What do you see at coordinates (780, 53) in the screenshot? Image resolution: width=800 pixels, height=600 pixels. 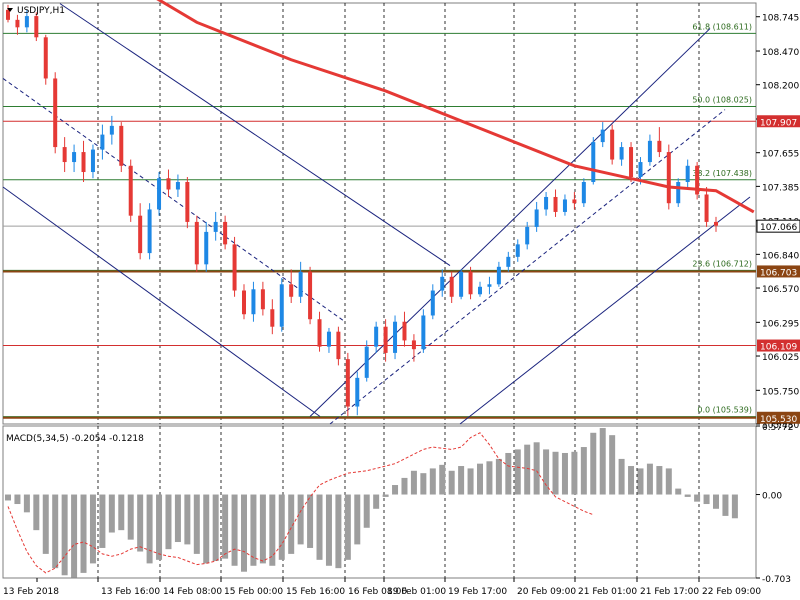 I see `y-tick-label: 108.470` at bounding box center [780, 53].